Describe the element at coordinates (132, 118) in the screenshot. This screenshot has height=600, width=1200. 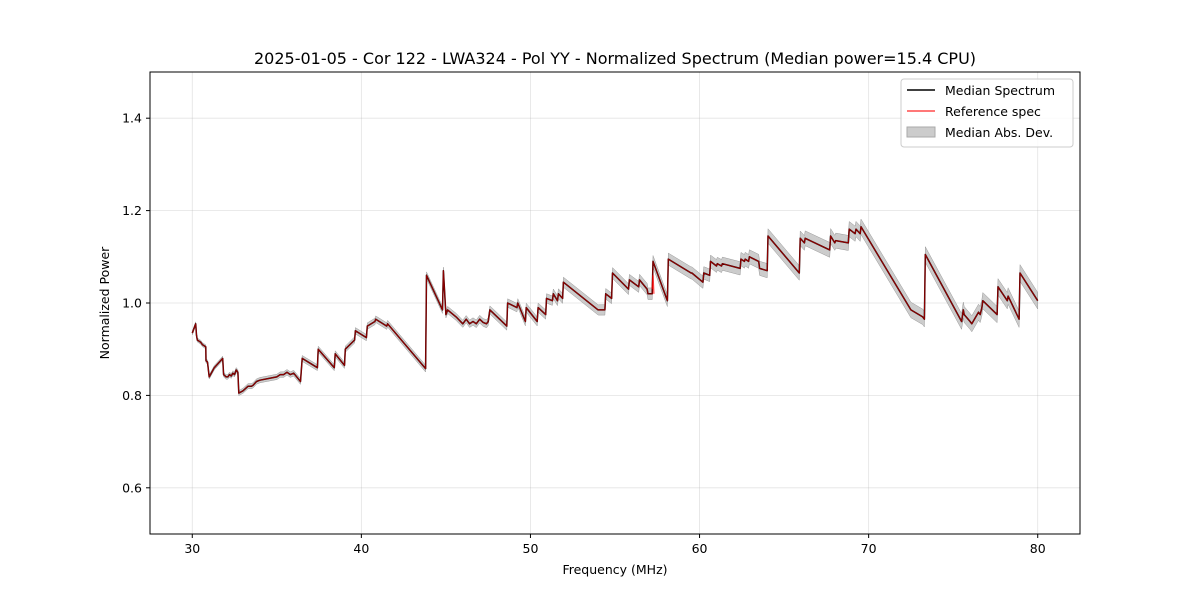
I see `y-tick-label: 1.4` at that location.